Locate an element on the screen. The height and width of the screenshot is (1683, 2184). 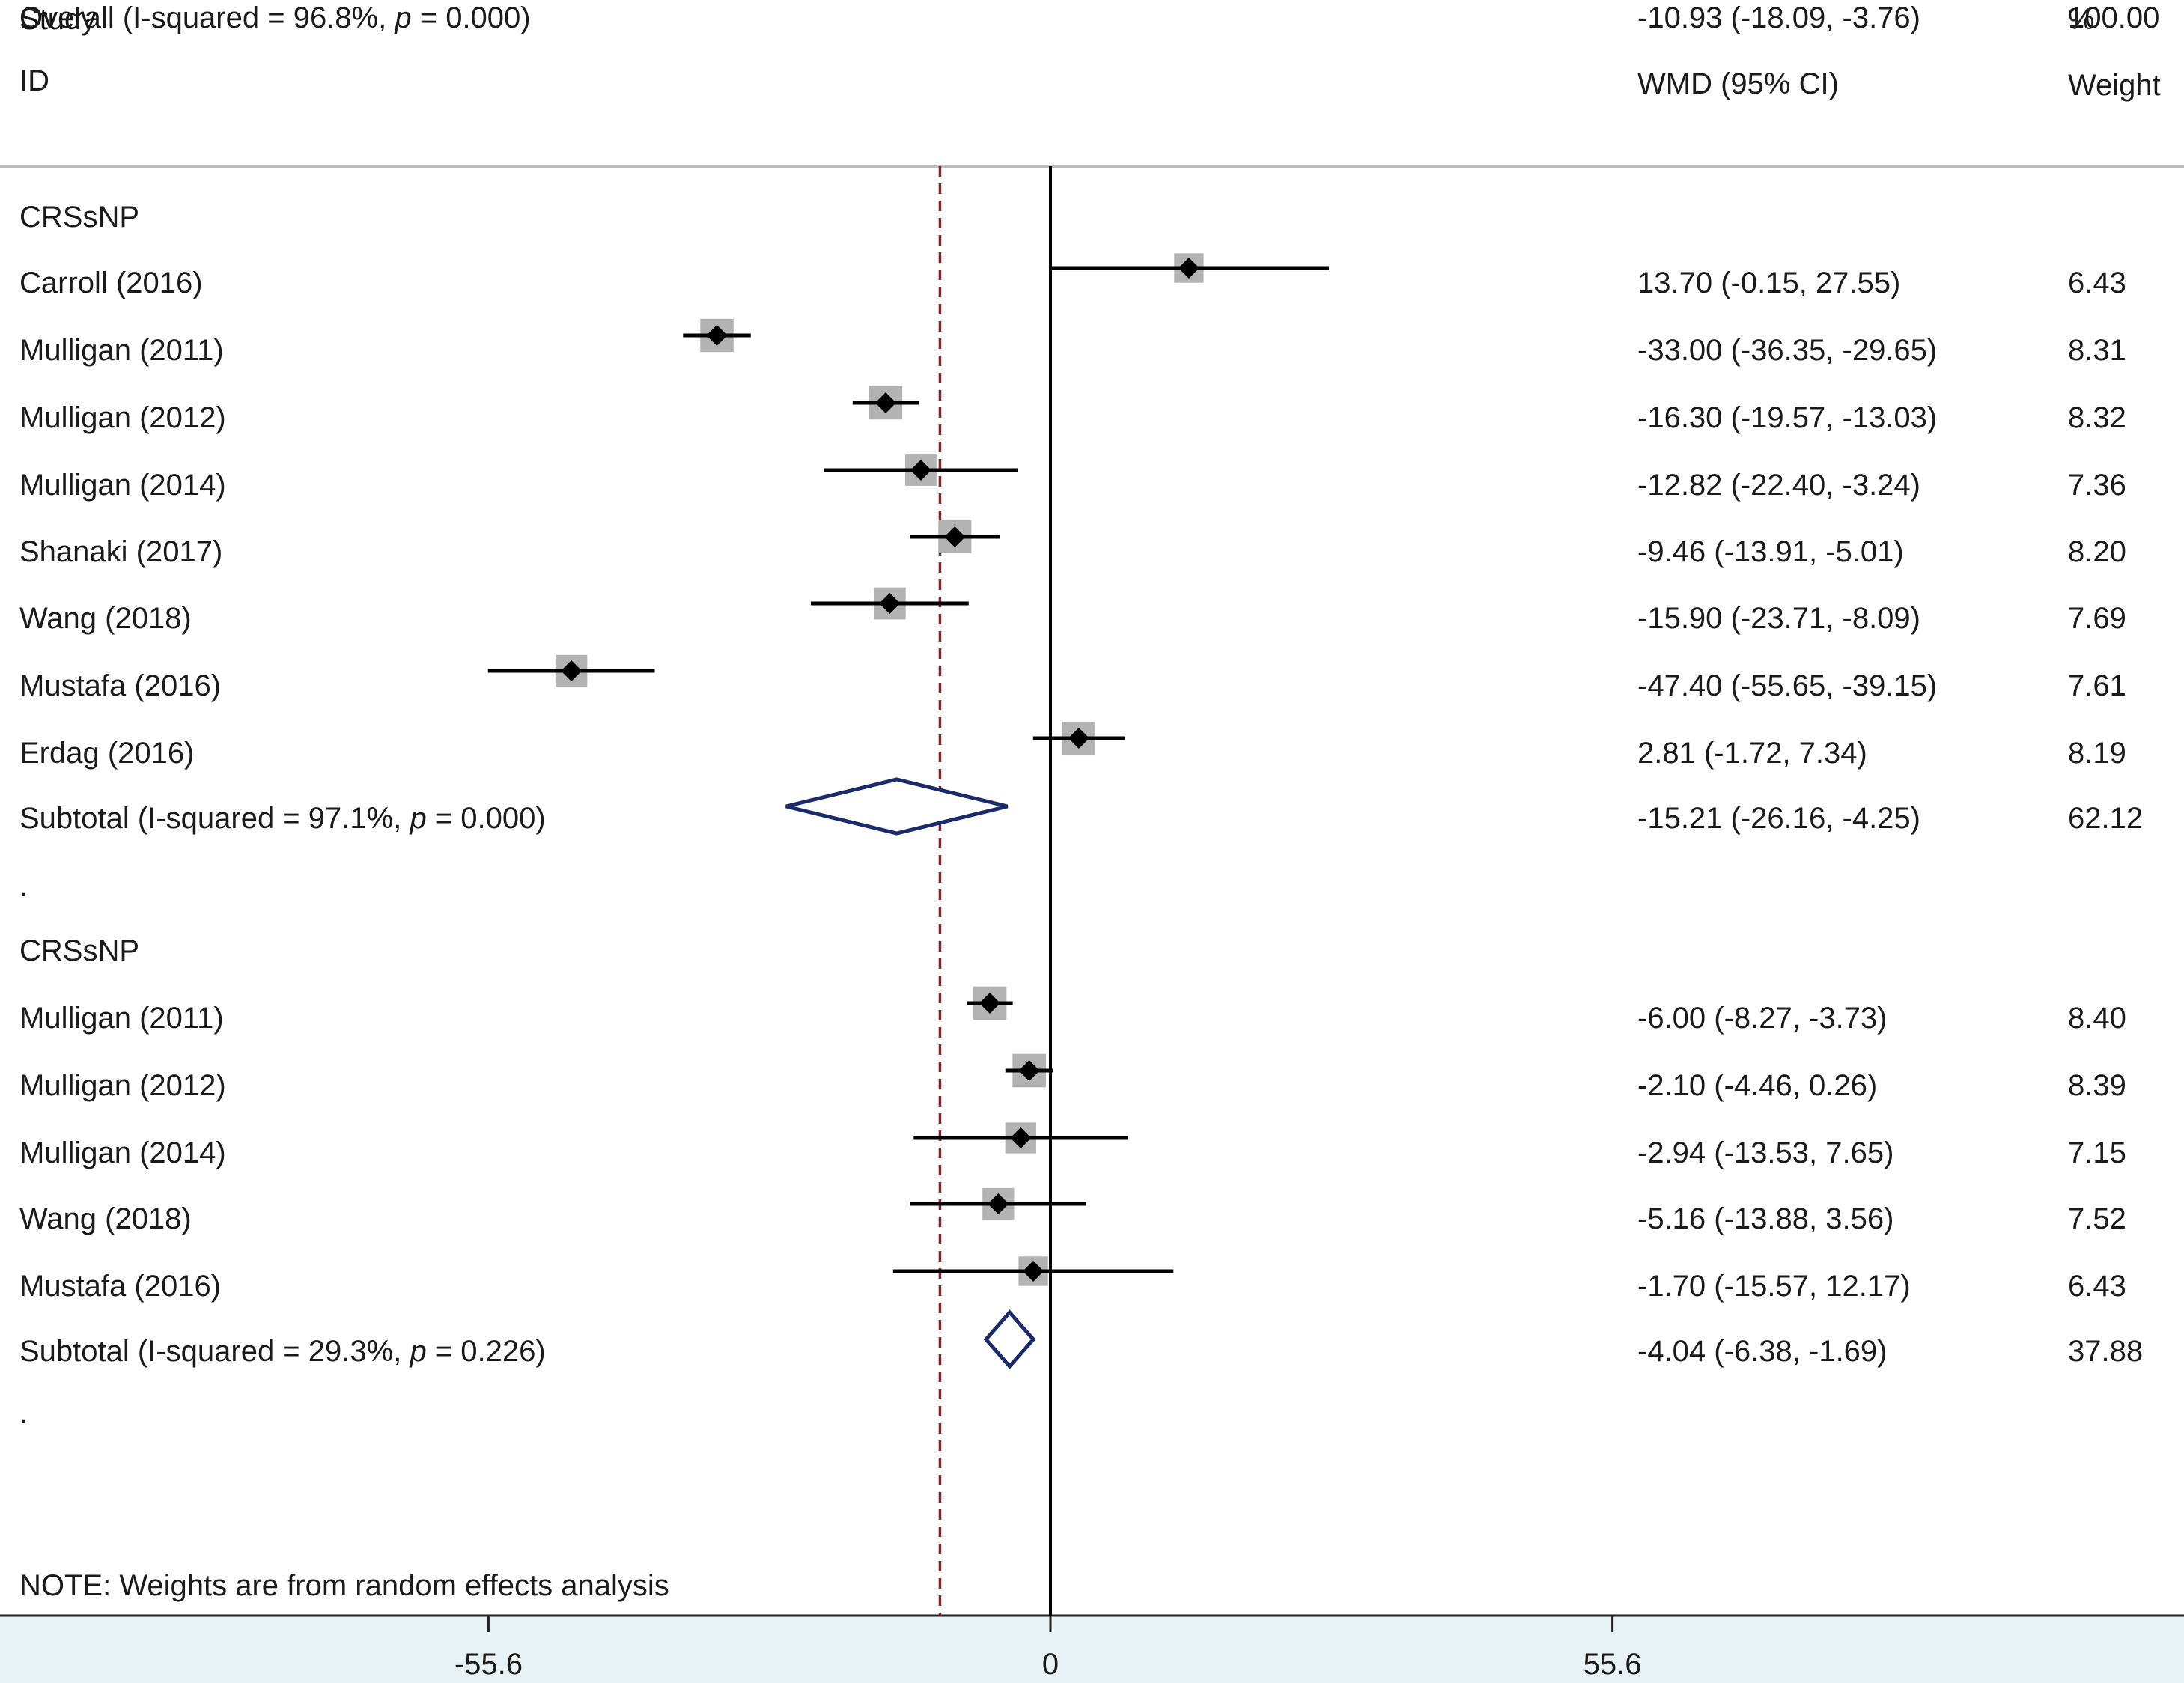
header-id: ID is located at coordinates (34, 81).